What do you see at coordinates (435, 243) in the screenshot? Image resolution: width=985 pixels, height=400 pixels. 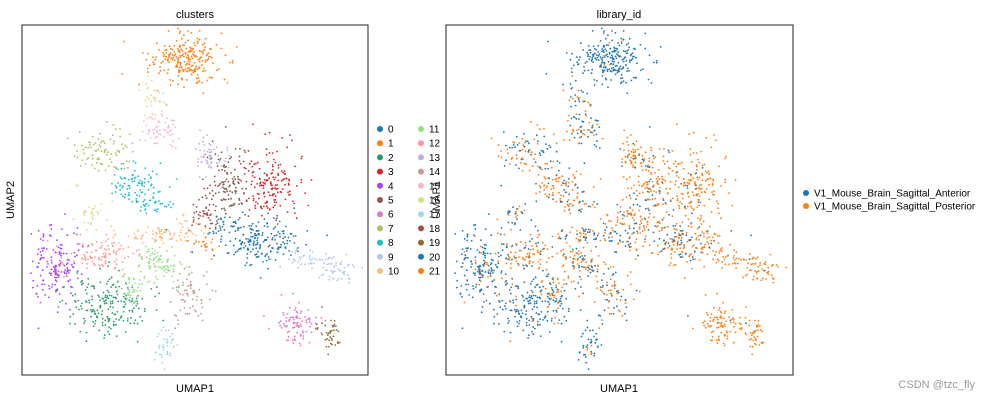 I see `legend-cluster-19-label: 19` at bounding box center [435, 243].